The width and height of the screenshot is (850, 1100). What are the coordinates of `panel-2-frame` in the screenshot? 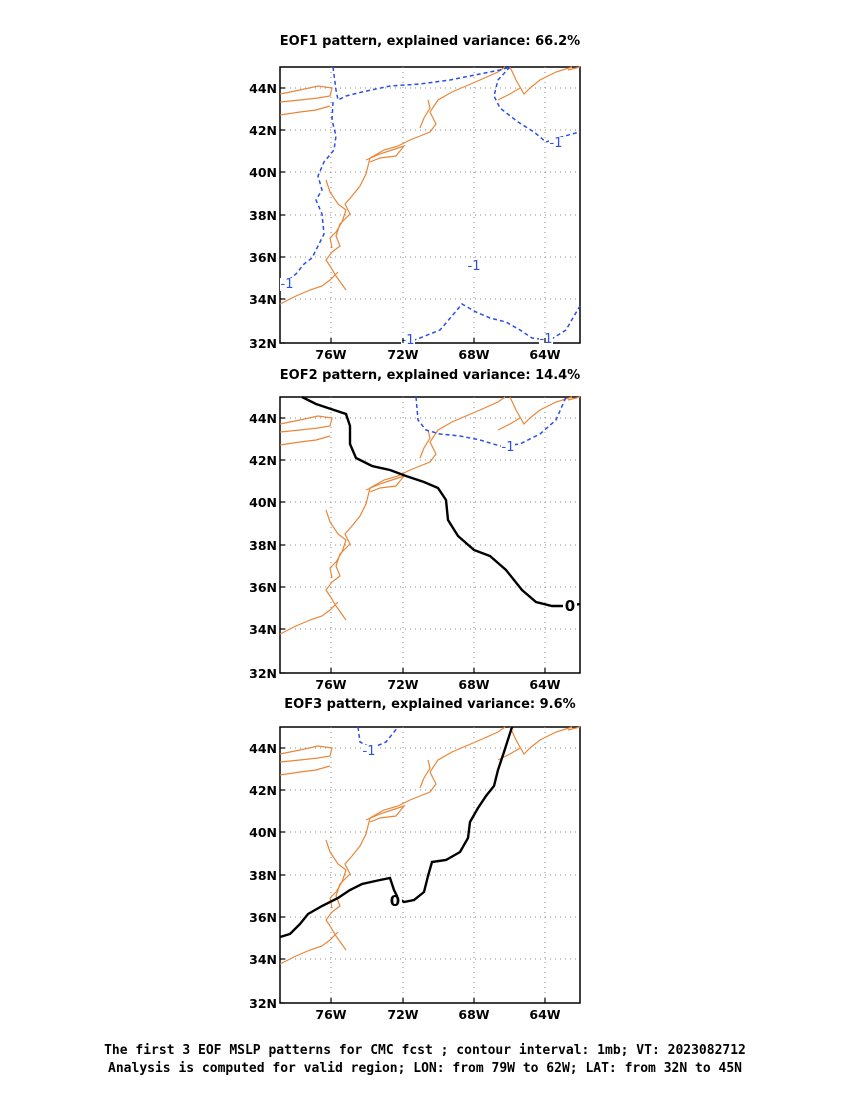 It's located at (430, 535).